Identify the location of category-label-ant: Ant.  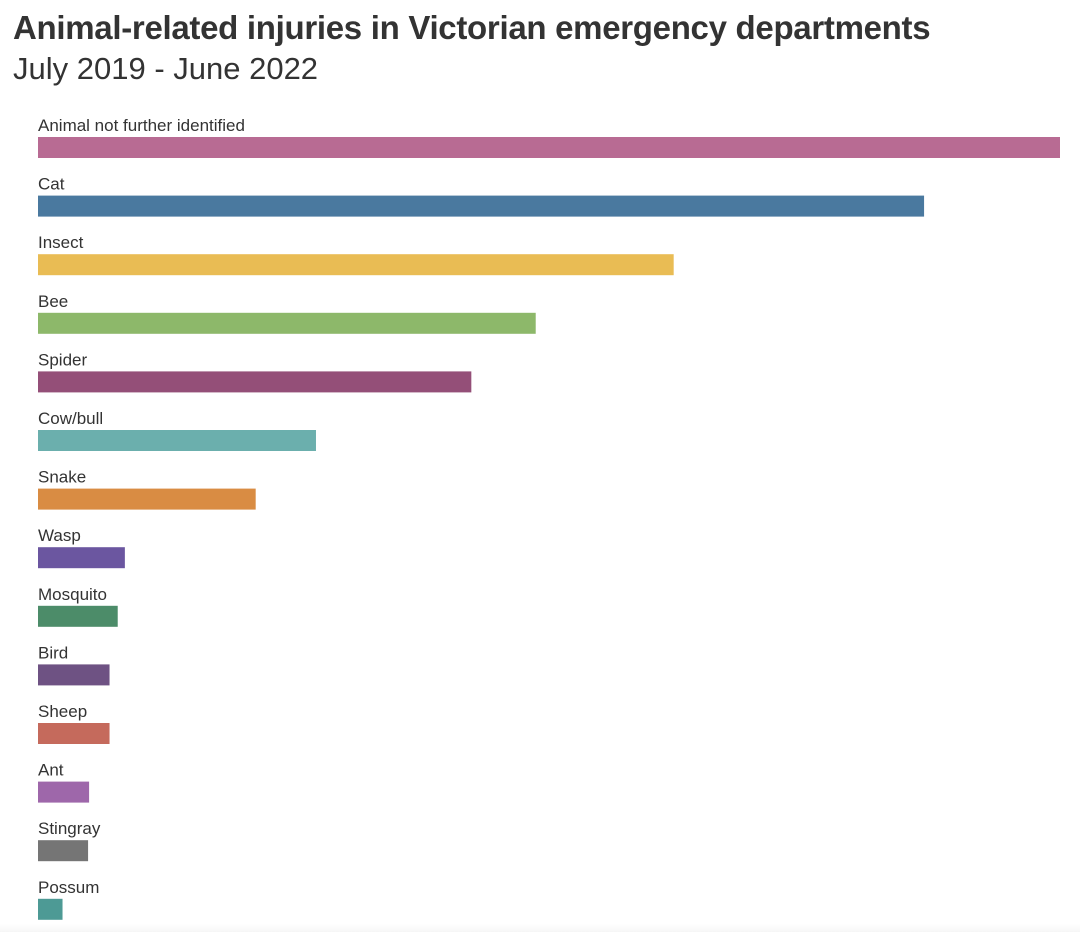
(51, 770).